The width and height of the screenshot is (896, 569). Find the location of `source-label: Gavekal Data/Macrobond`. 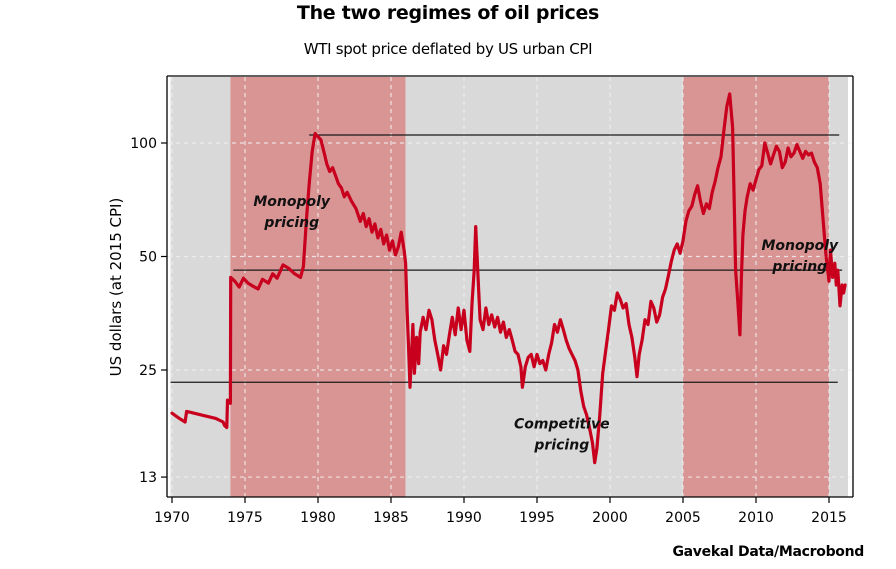

source-label: Gavekal Data/Macrobond is located at coordinates (768, 552).